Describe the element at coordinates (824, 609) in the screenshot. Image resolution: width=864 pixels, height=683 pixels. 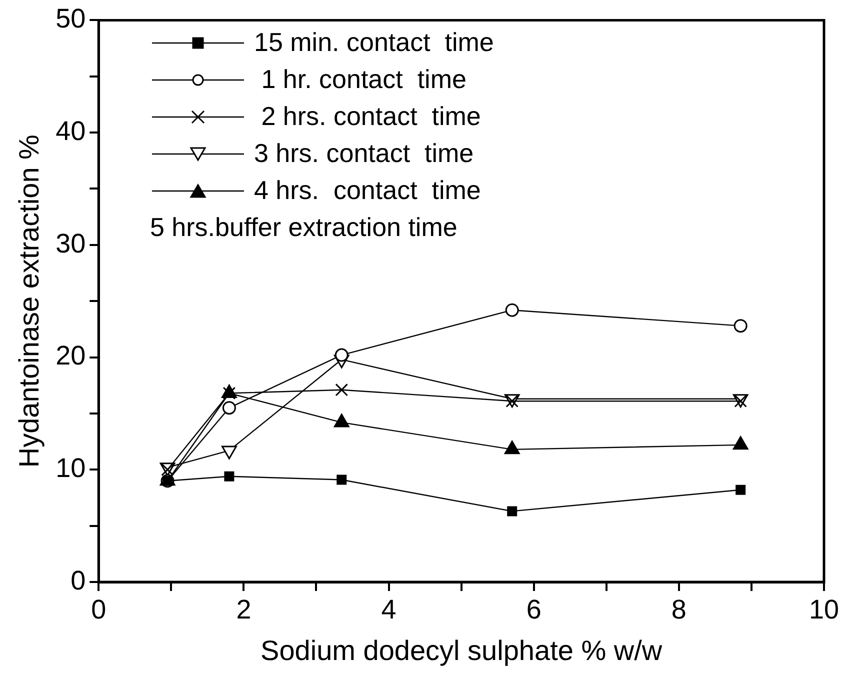
I see `x-tick-label: 10` at that location.